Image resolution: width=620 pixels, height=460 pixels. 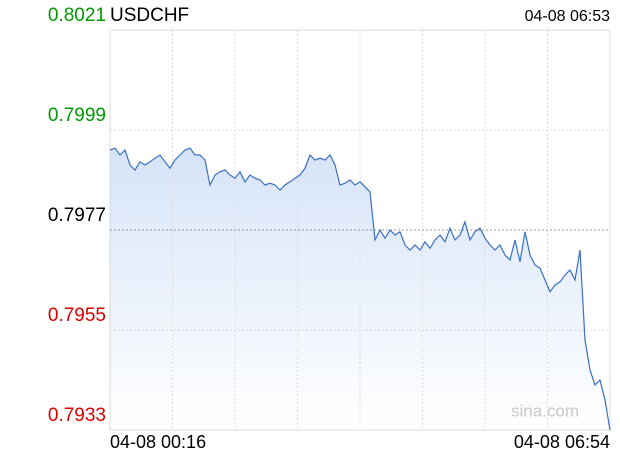 What do you see at coordinates (77, 415) in the screenshot?
I see `y-tick-label: 0.7933` at bounding box center [77, 415].